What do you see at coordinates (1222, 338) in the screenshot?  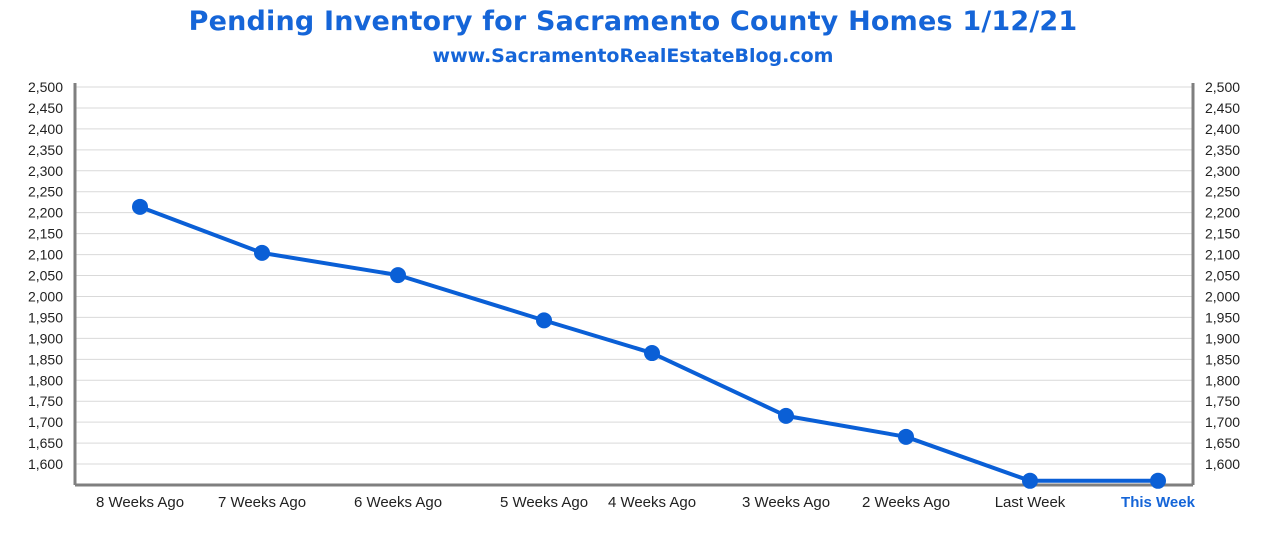 I see `y-tick-label-right: 1,900` at bounding box center [1222, 338].